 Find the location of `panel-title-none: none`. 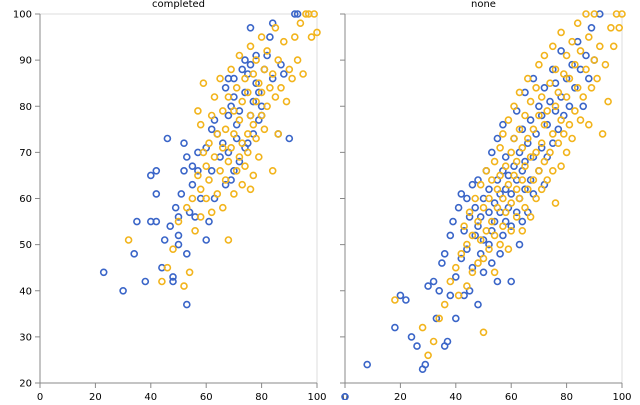

panel-title-none: none is located at coordinates (483, 5).